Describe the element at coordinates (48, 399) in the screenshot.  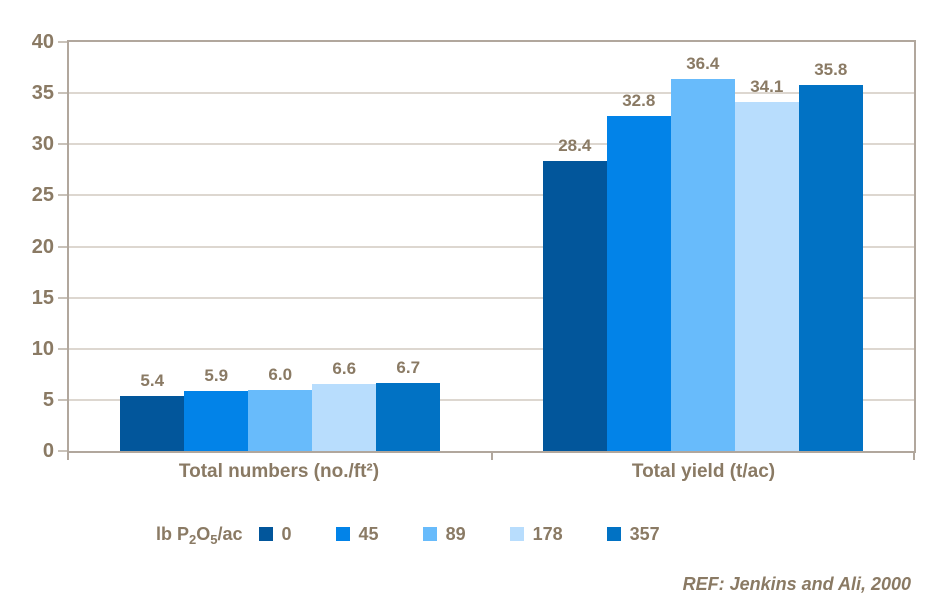
I see `y-tick-label: 5` at that location.